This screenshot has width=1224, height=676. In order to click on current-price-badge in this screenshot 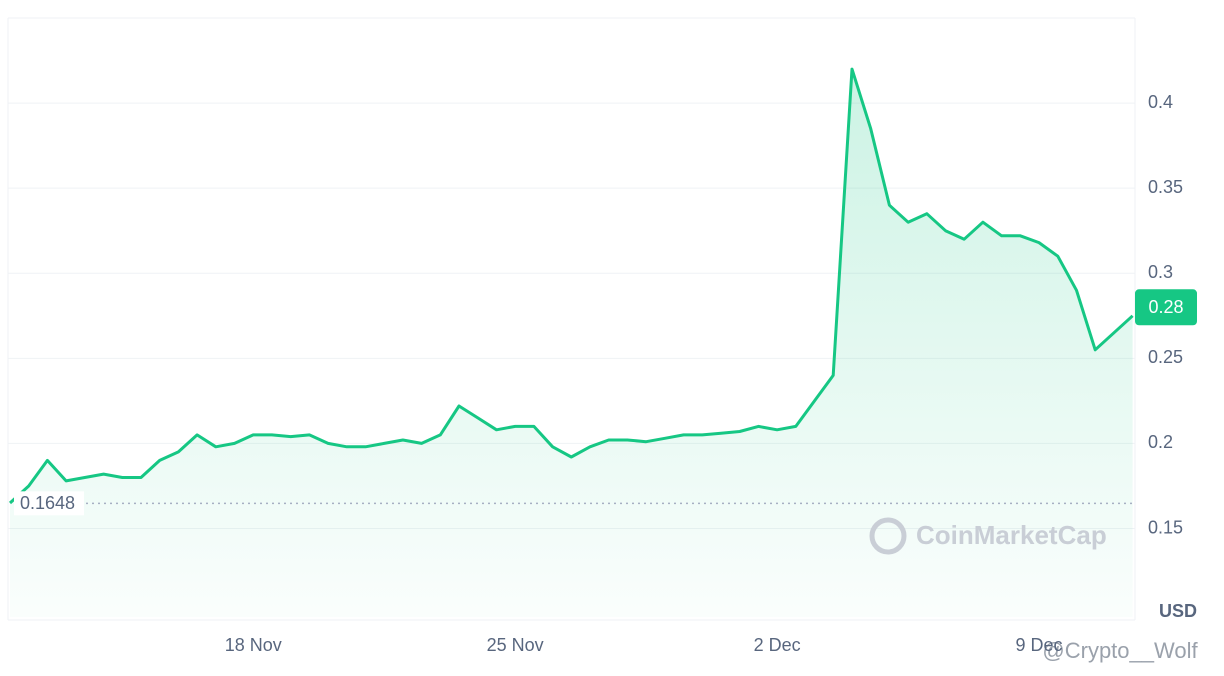, I will do `click(1166, 307)`.